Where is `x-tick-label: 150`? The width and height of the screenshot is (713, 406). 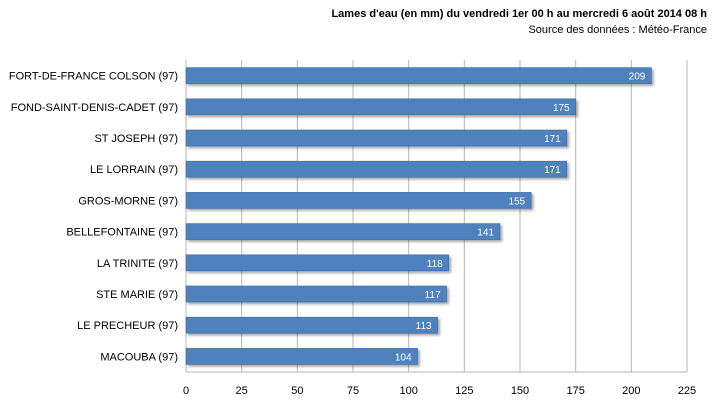
x-tick-label: 150 is located at coordinates (520, 391).